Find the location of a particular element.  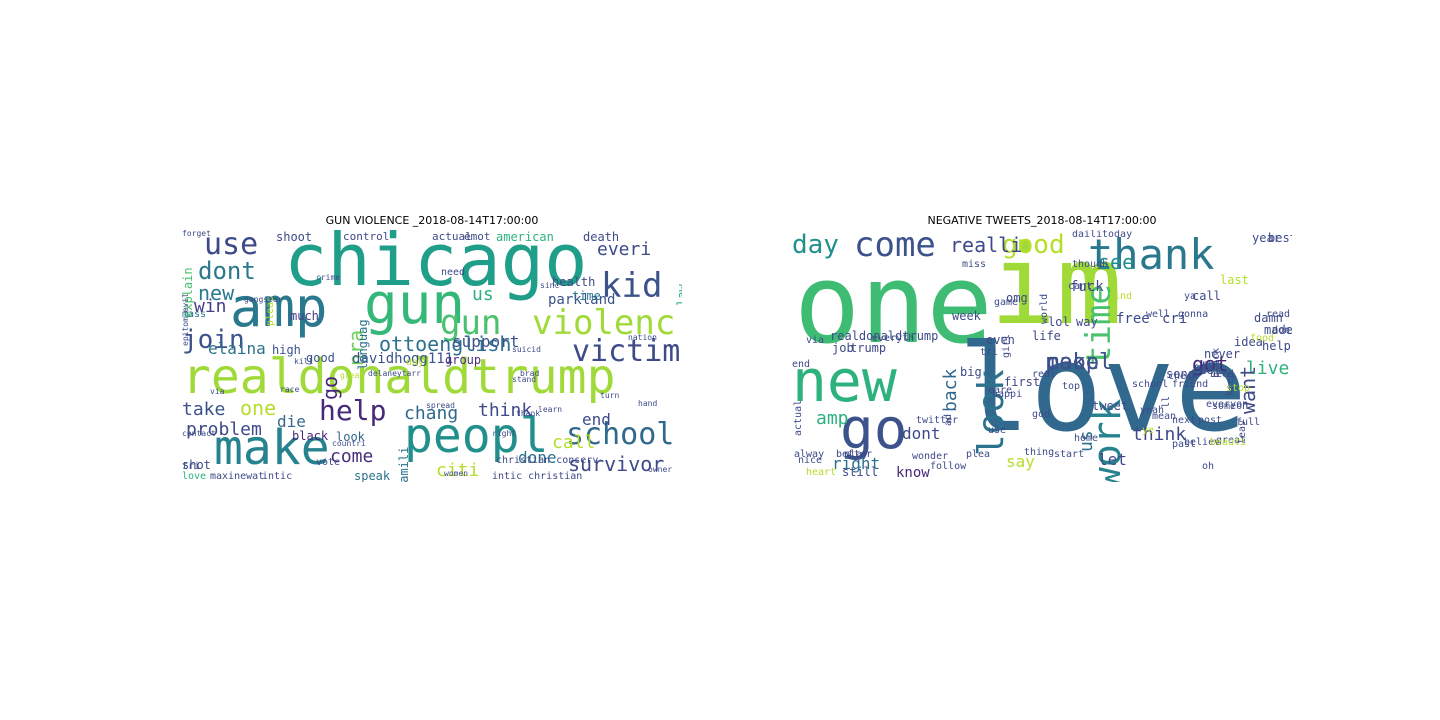

word-heart: heart is located at coordinates (821, 472).